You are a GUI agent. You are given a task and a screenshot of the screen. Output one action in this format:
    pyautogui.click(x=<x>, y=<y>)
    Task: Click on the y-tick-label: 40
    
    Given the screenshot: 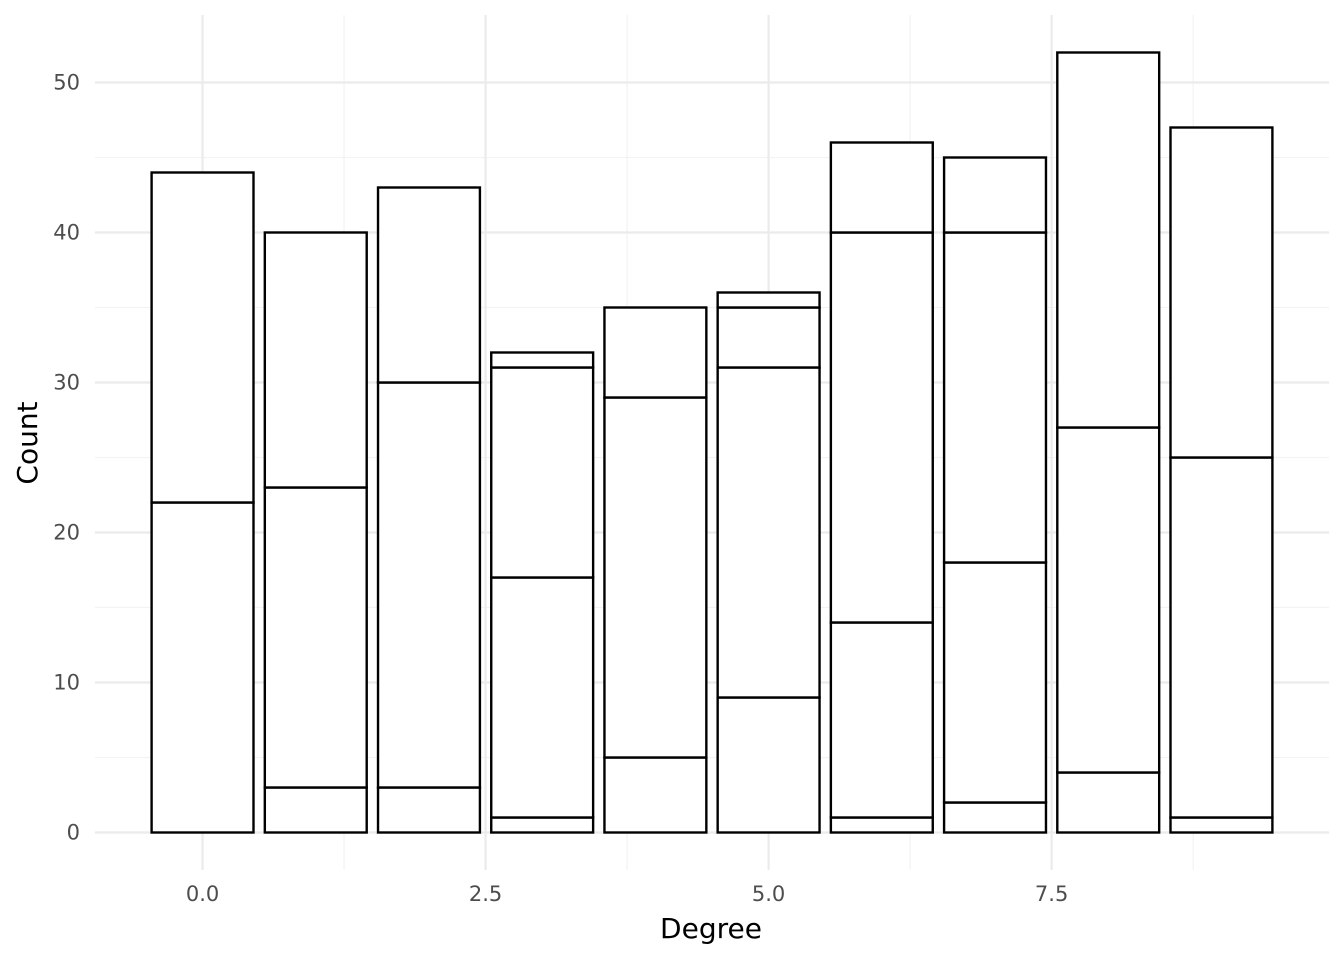 What is the action you would take?
    pyautogui.click(x=66, y=233)
    